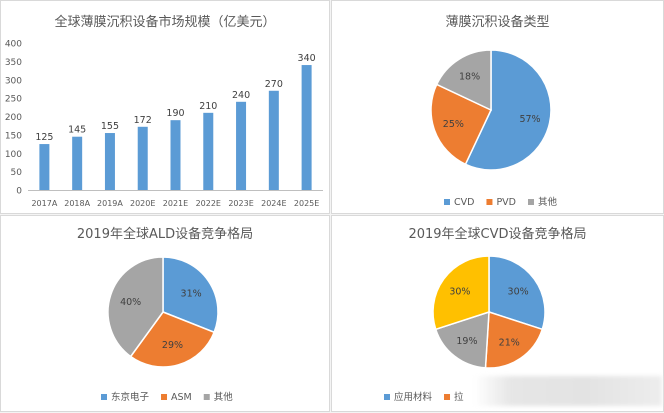 The width and height of the screenshot is (664, 413). I want to click on y-tick-label: 350, so click(13, 63).